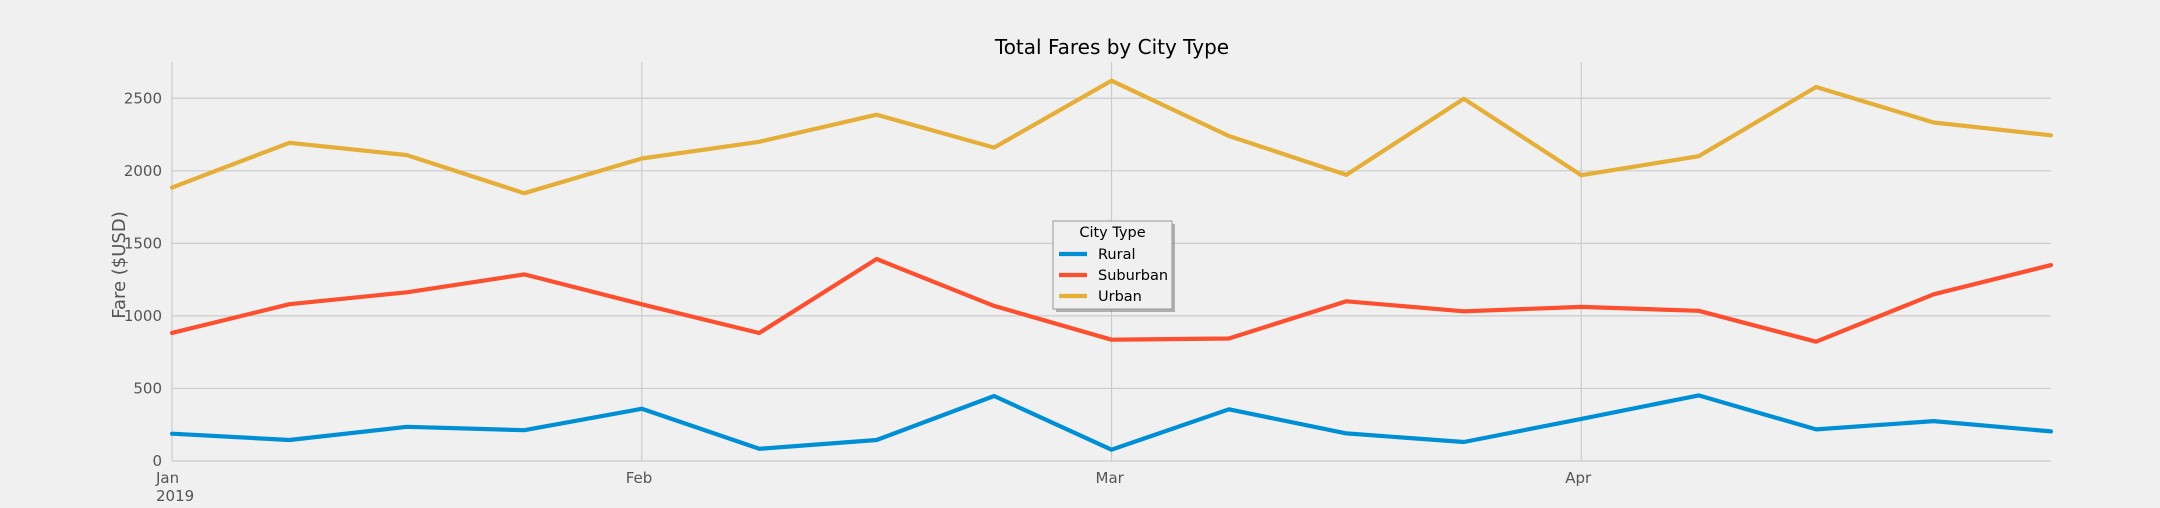 The height and width of the screenshot is (508, 2160). Describe the element at coordinates (639, 478) in the screenshot. I see `x-tick-label: Feb` at that location.